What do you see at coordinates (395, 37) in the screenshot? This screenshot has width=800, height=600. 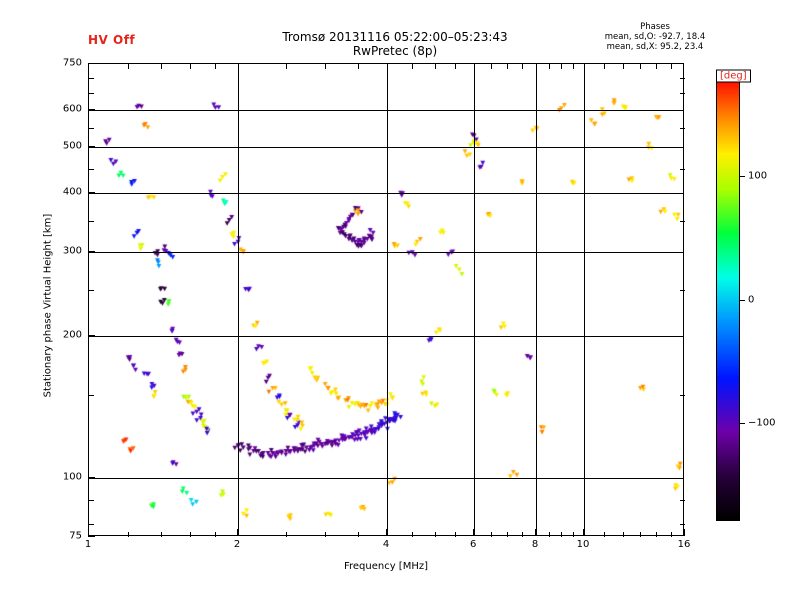 I see `plot-title-line1: Tromsø 20131116 05:22:00–05:23:43` at bounding box center [395, 37].